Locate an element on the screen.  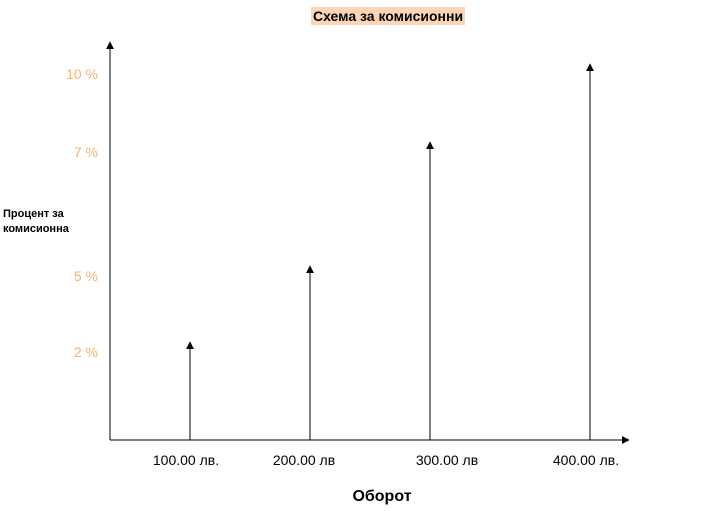
y-tick-label: 5 % is located at coordinates (85, 276).